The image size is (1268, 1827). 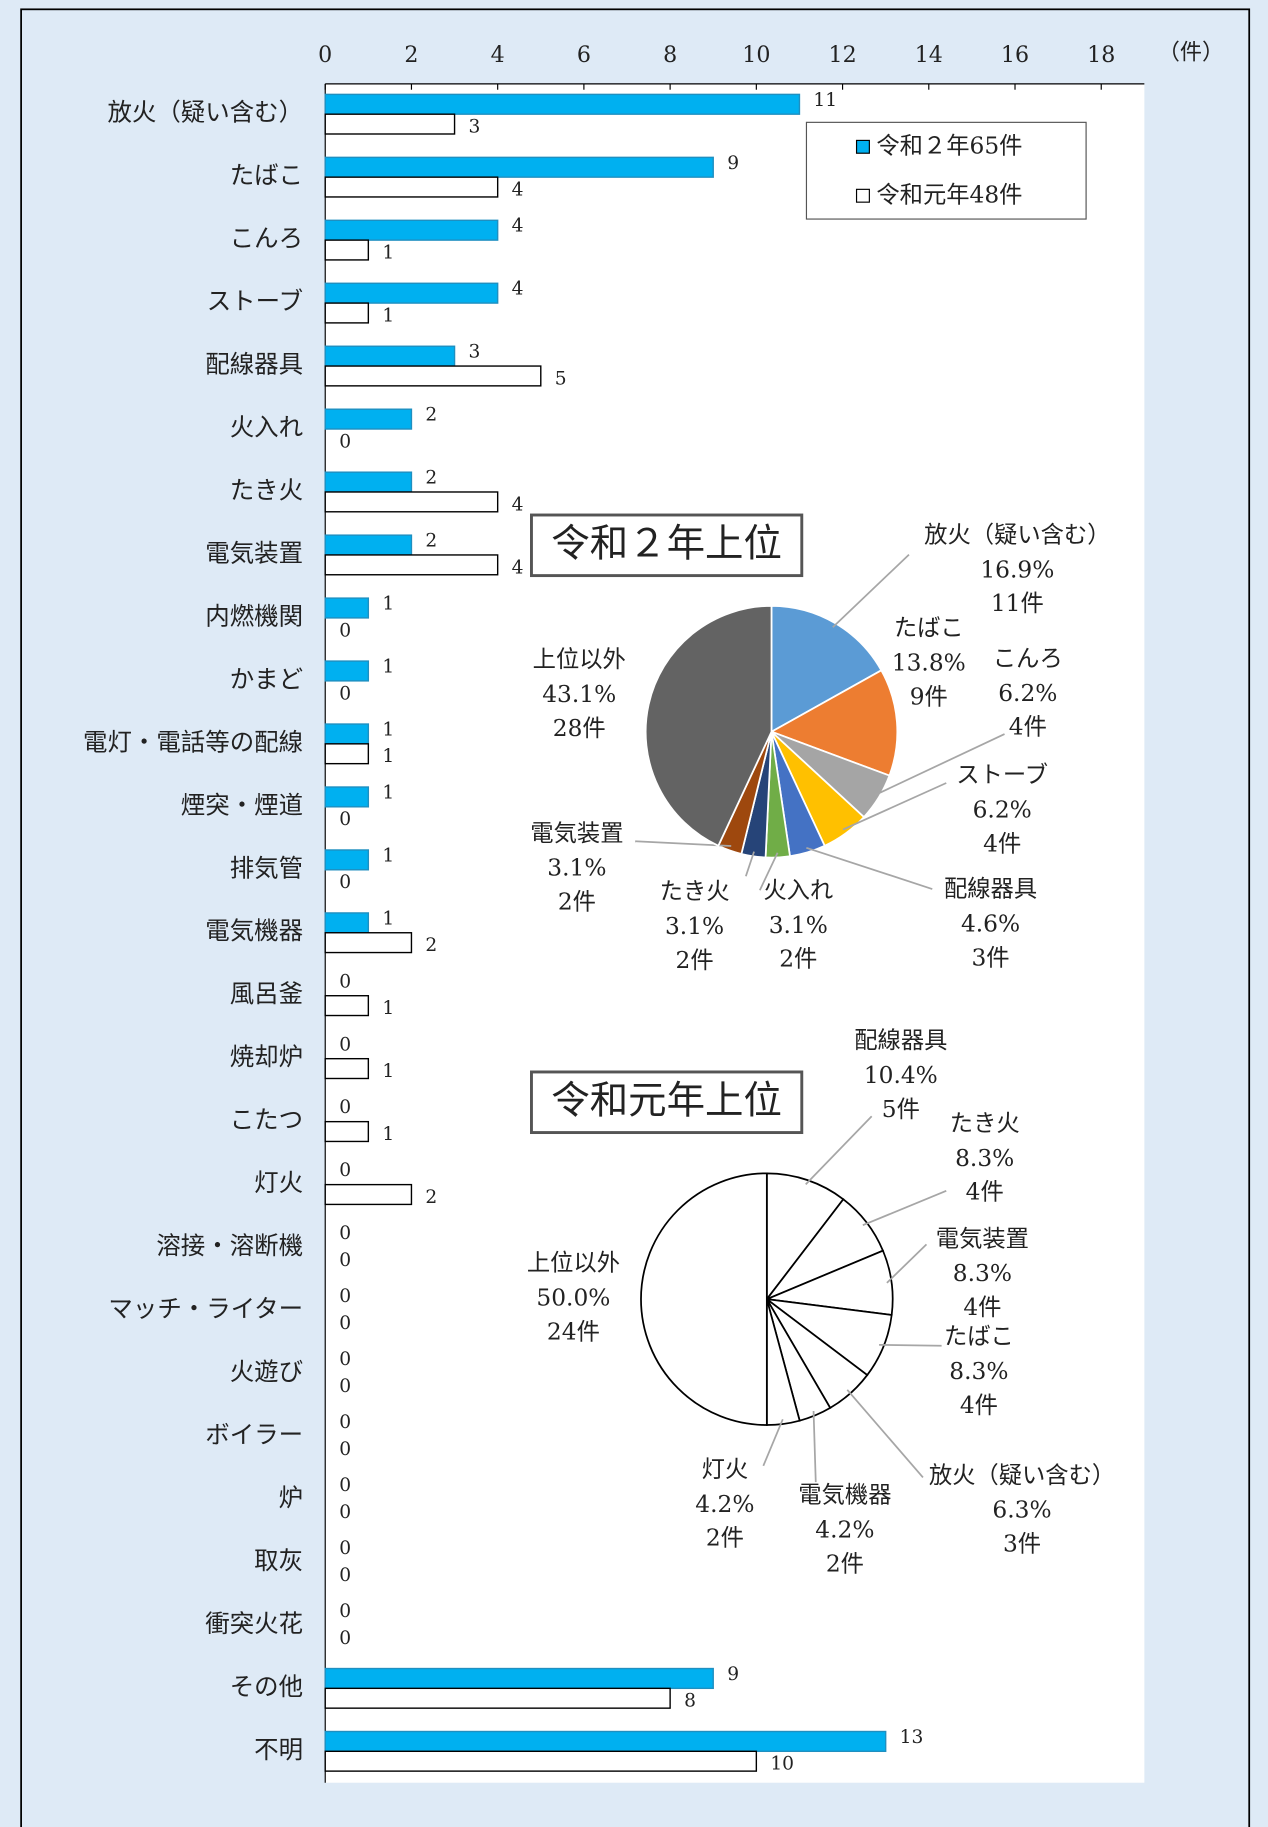 I want to click on category-label: たばこ, so click(x=266, y=175).